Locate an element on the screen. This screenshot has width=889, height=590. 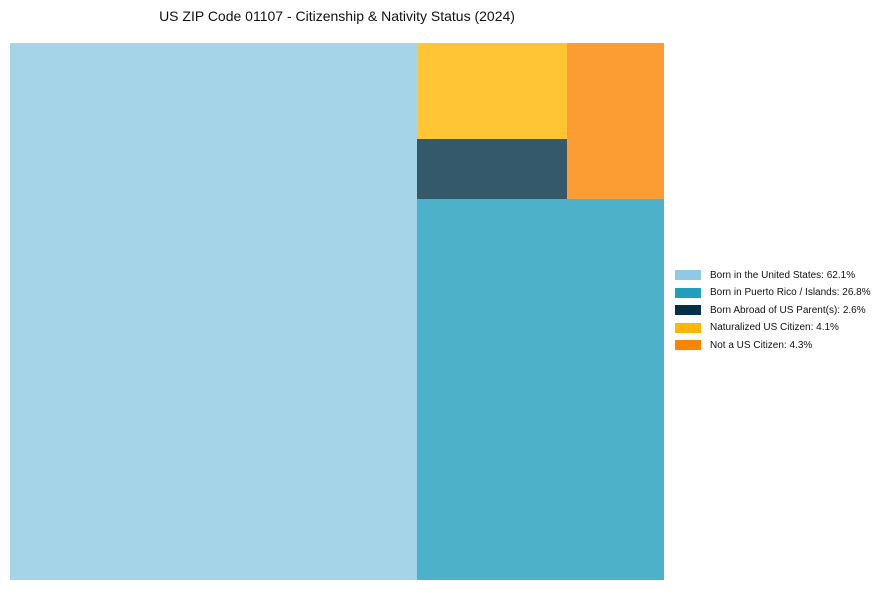
legend-item: Born in the United States: 62.1% is located at coordinates (773, 275).